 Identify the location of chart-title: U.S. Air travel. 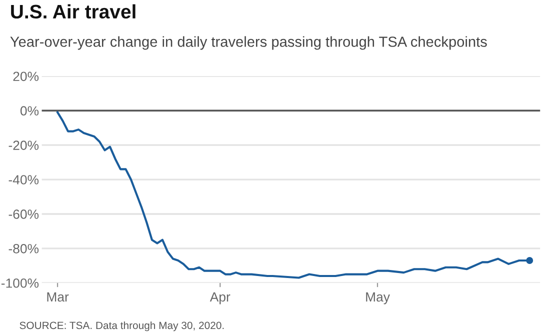
(73, 11).